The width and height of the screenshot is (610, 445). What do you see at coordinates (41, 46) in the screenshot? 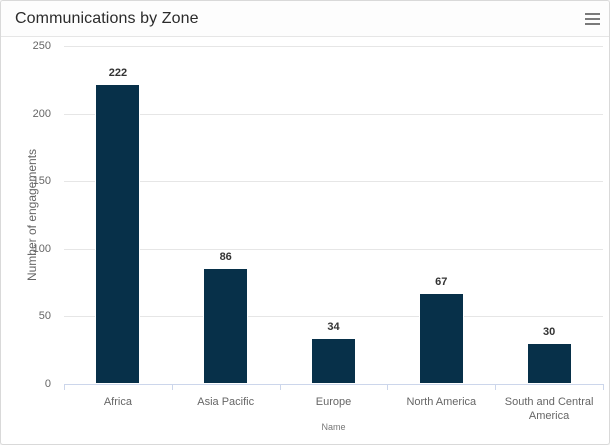
I see `y-tick-label: 250` at bounding box center [41, 46].